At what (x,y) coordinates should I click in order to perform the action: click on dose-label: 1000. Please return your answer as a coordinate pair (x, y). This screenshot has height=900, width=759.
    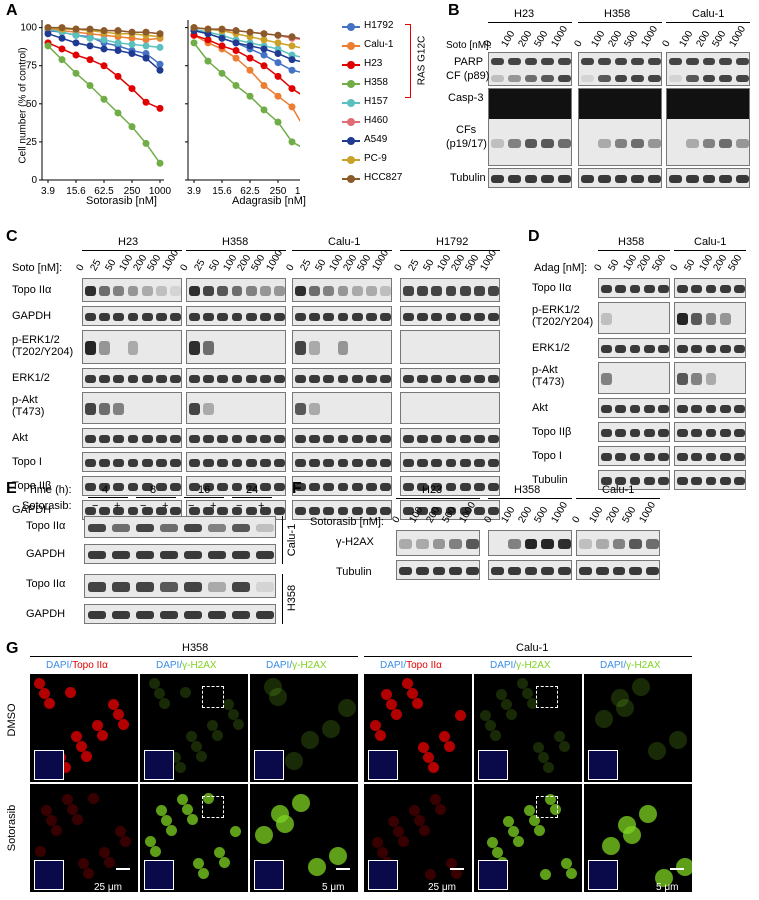
    Looking at the image, I should click on (738, 36).